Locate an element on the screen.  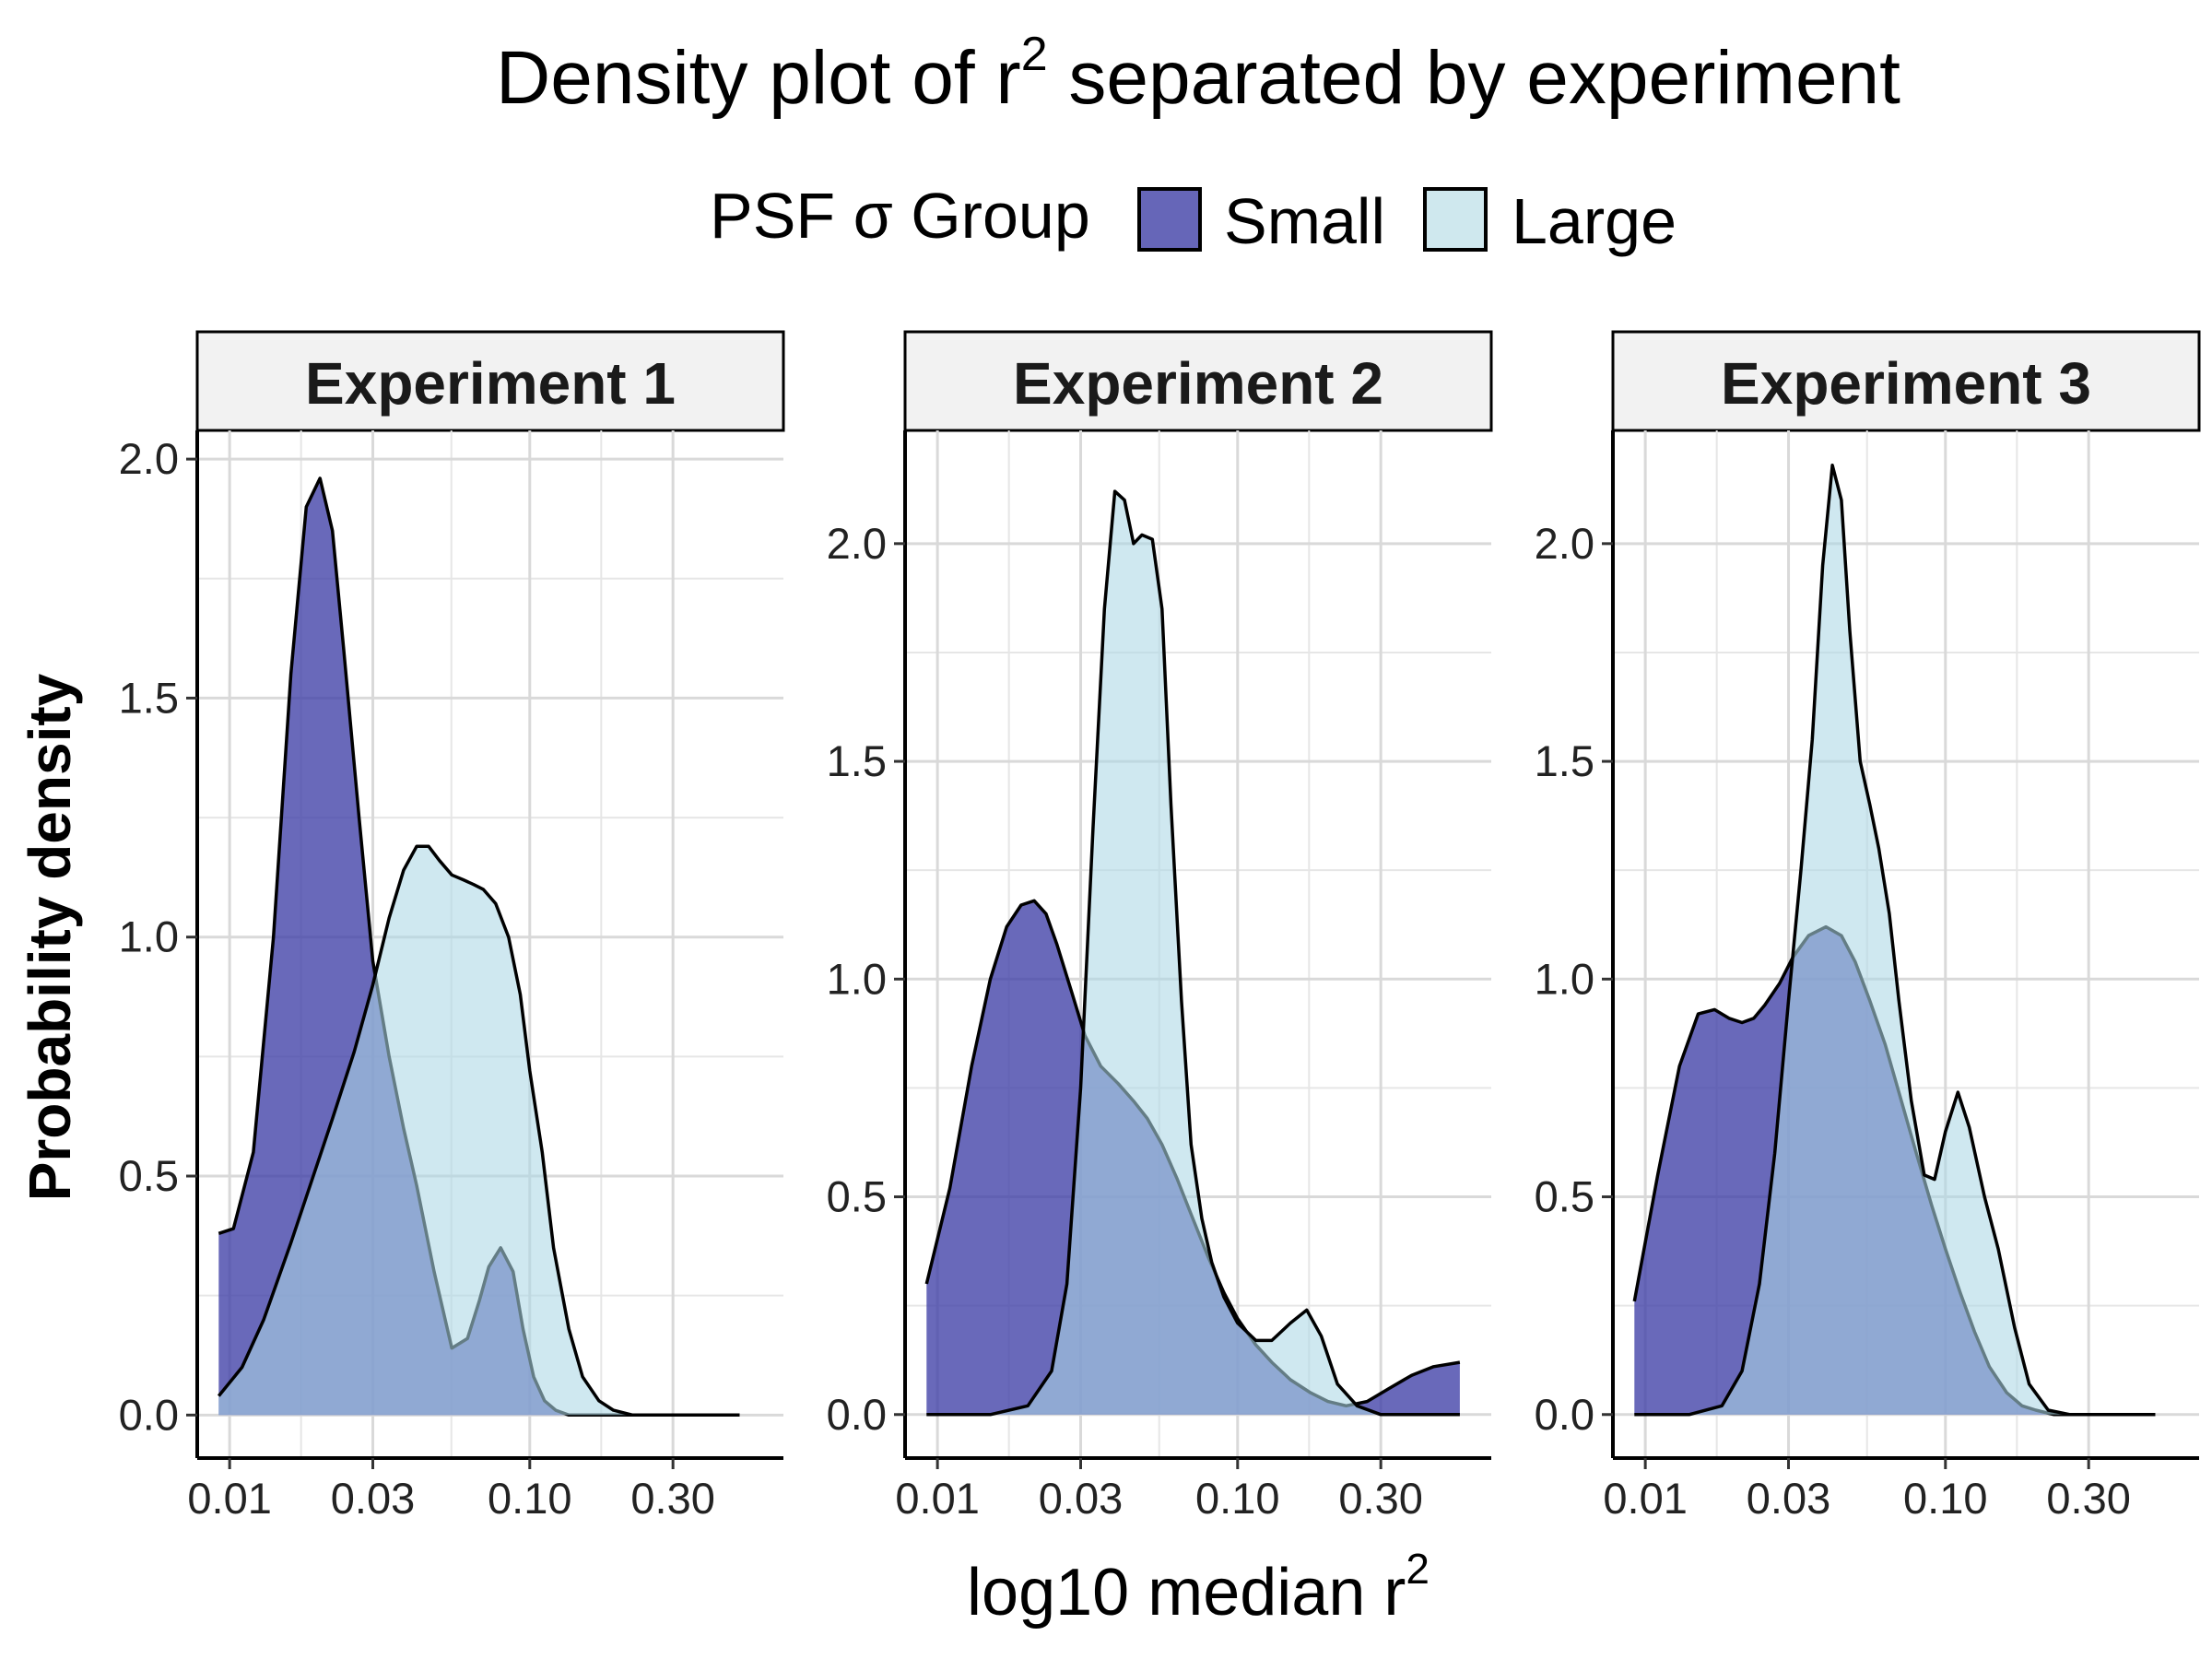
strip-label: Experiment 1 is located at coordinates (490, 383).